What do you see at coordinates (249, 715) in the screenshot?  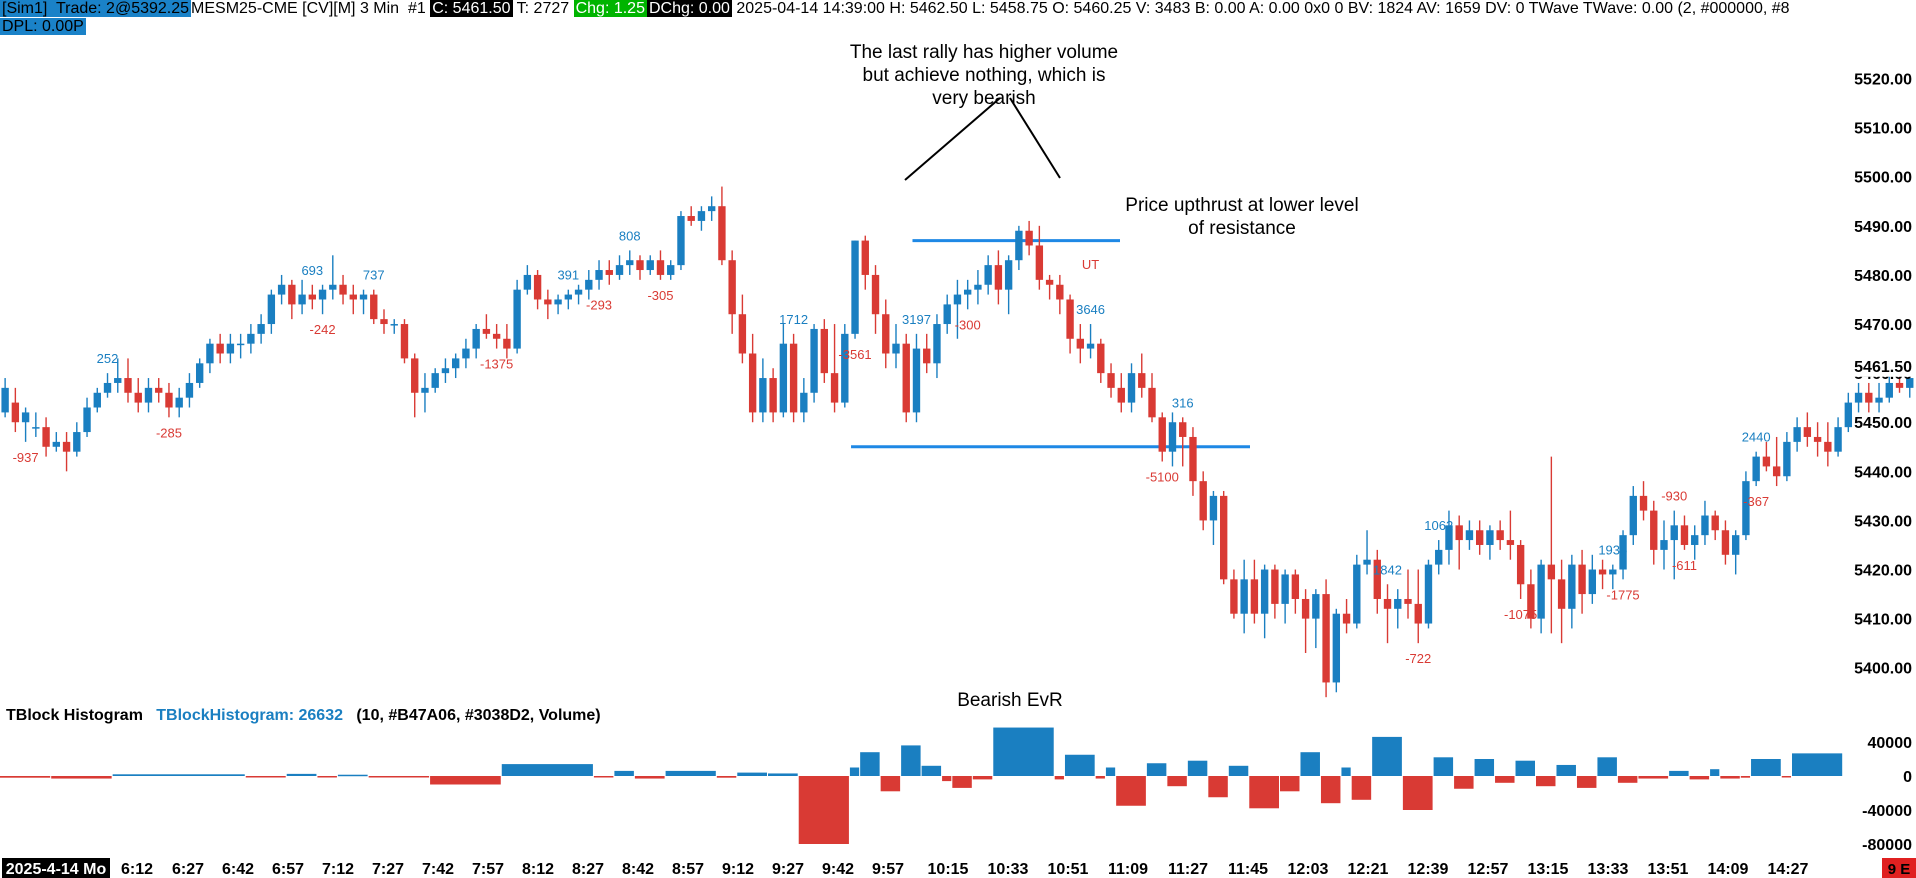 I see `histogram-value: TBlockHistogram: 26632` at bounding box center [249, 715].